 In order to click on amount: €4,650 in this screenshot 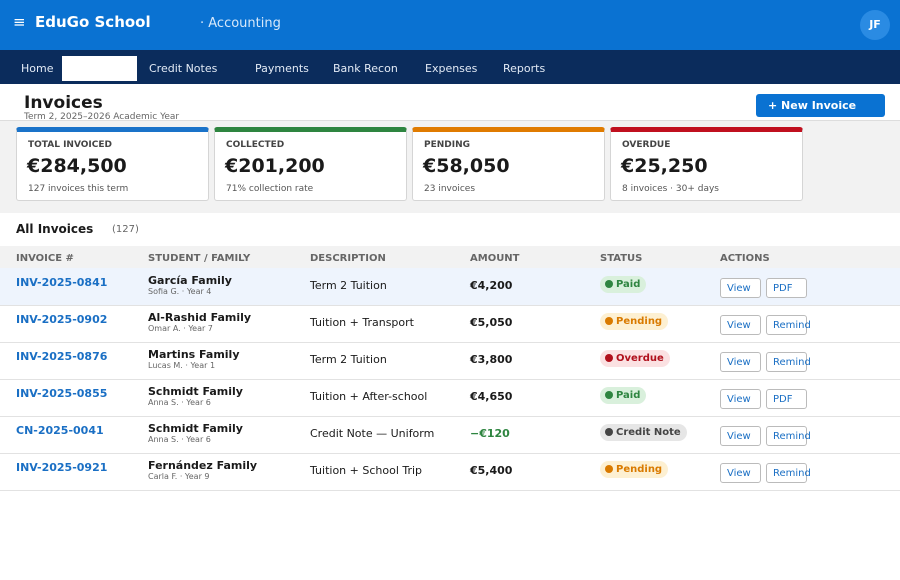, I will do `click(491, 396)`.